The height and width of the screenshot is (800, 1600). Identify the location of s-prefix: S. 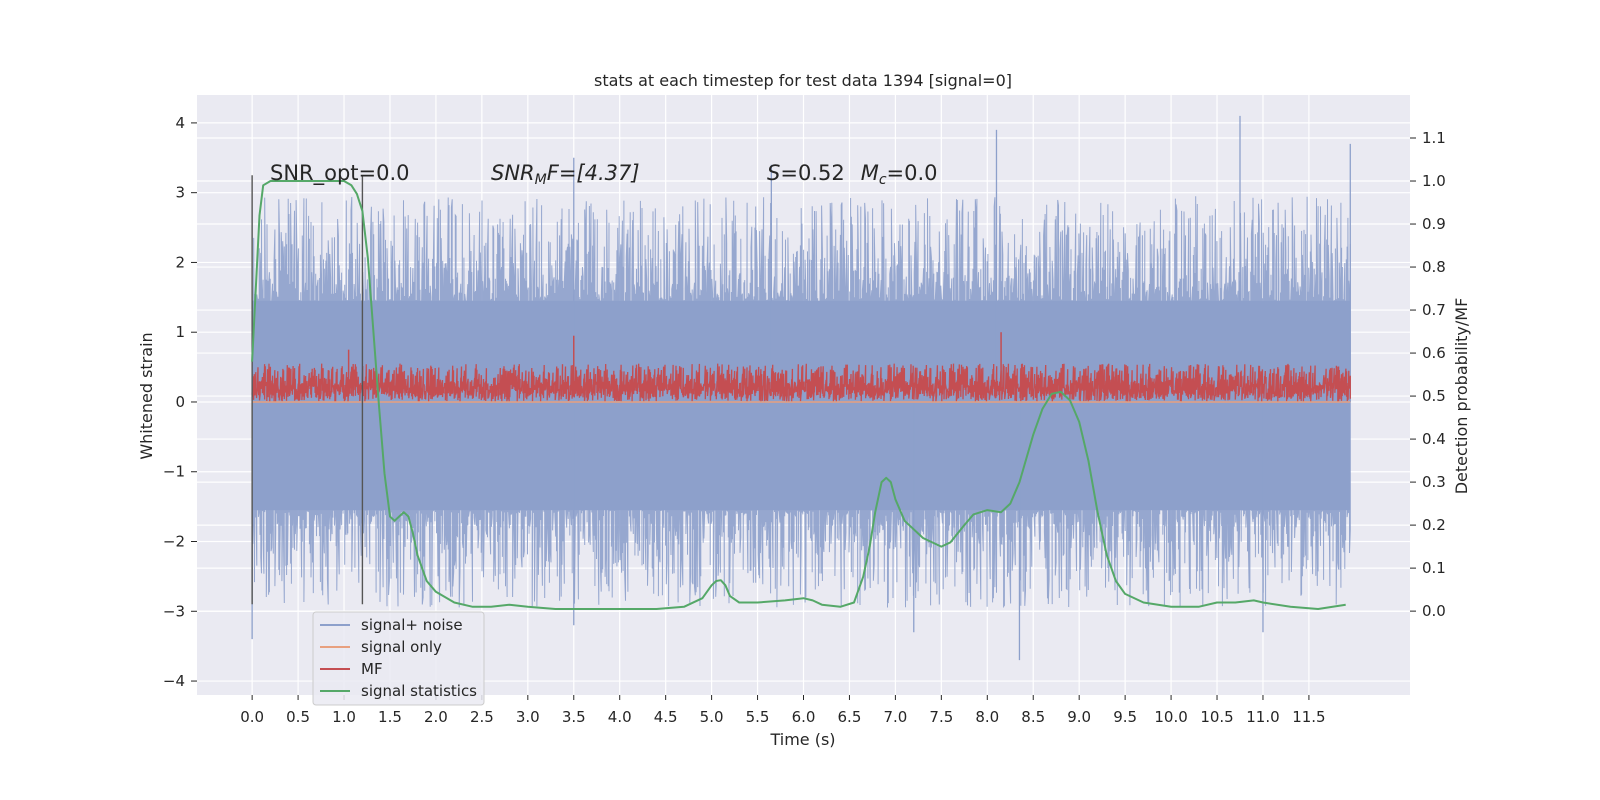
(773, 173).